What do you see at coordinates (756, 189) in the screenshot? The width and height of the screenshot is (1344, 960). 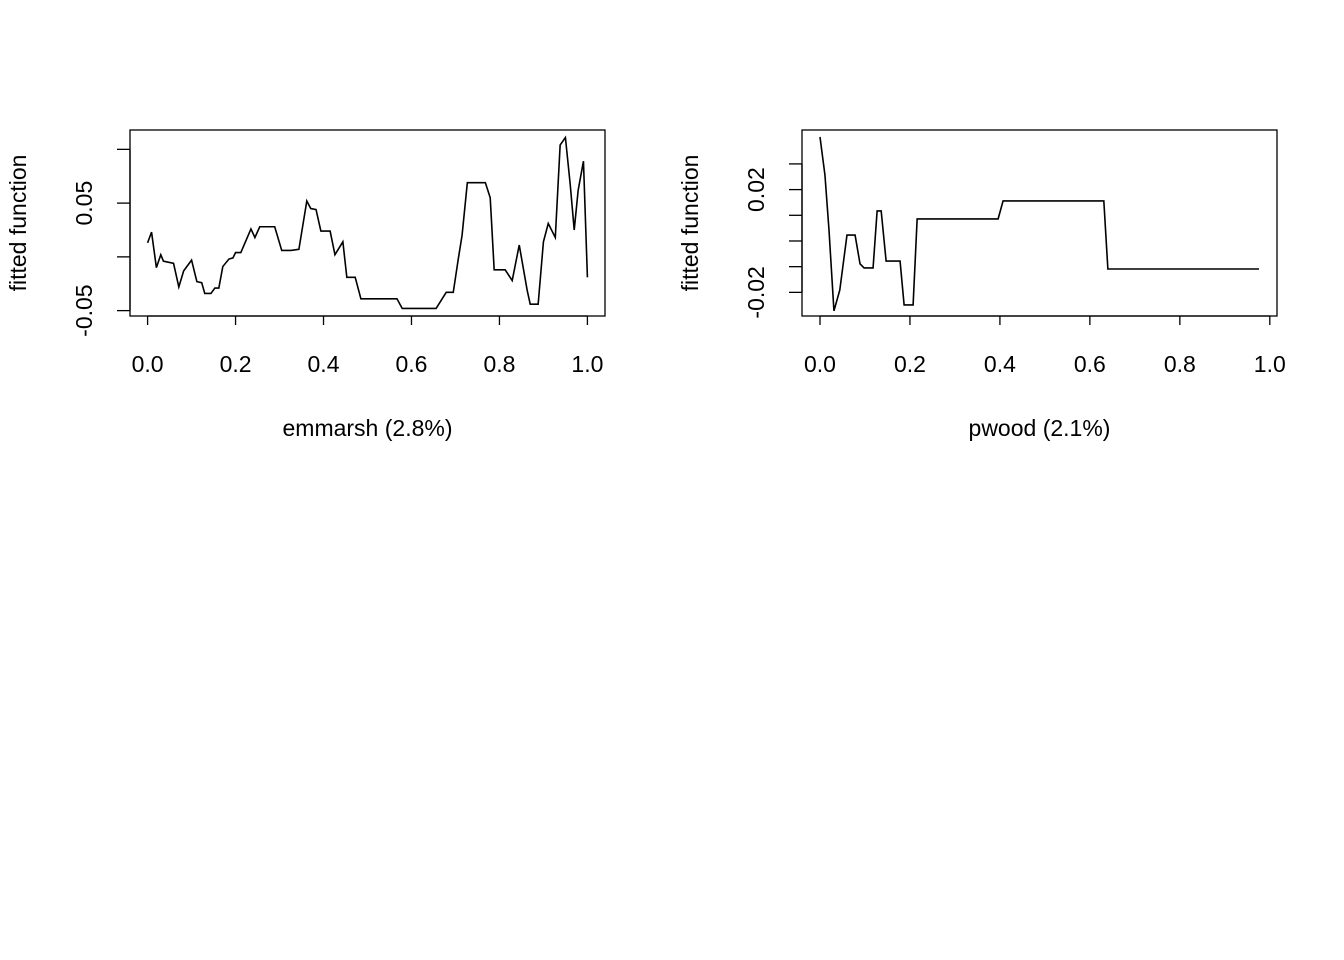 I see `y-tick-label: 0.02` at bounding box center [756, 189].